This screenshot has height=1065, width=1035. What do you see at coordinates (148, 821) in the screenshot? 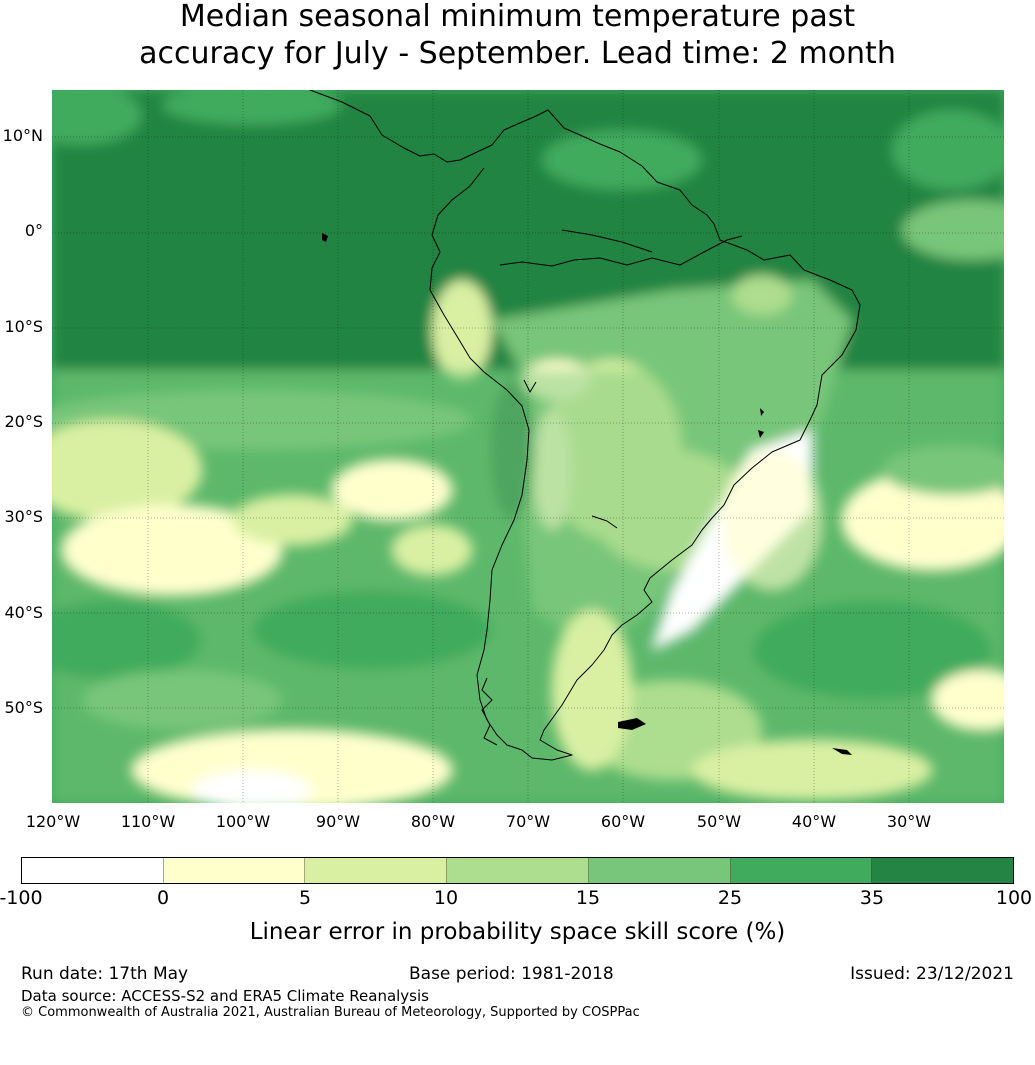
I see `lon-label-110w: 110°W` at bounding box center [148, 821].